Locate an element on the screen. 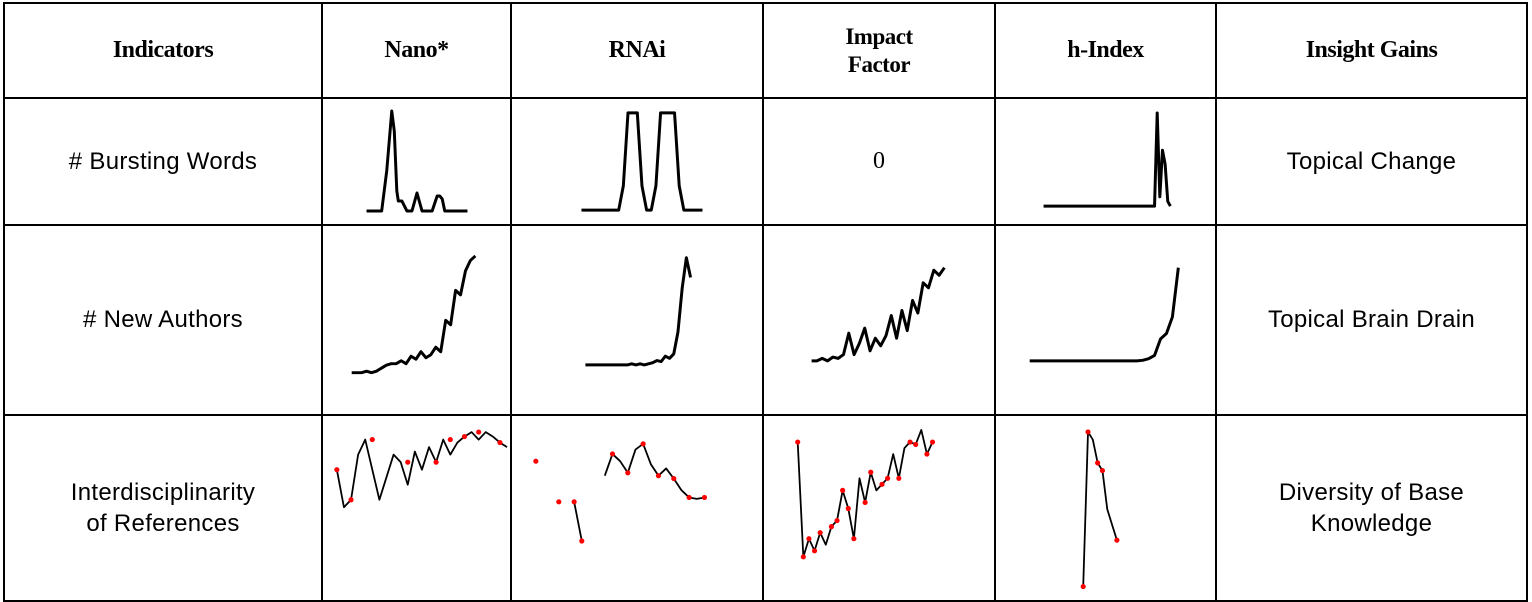  cell-refs-nano is located at coordinates (416, 507).